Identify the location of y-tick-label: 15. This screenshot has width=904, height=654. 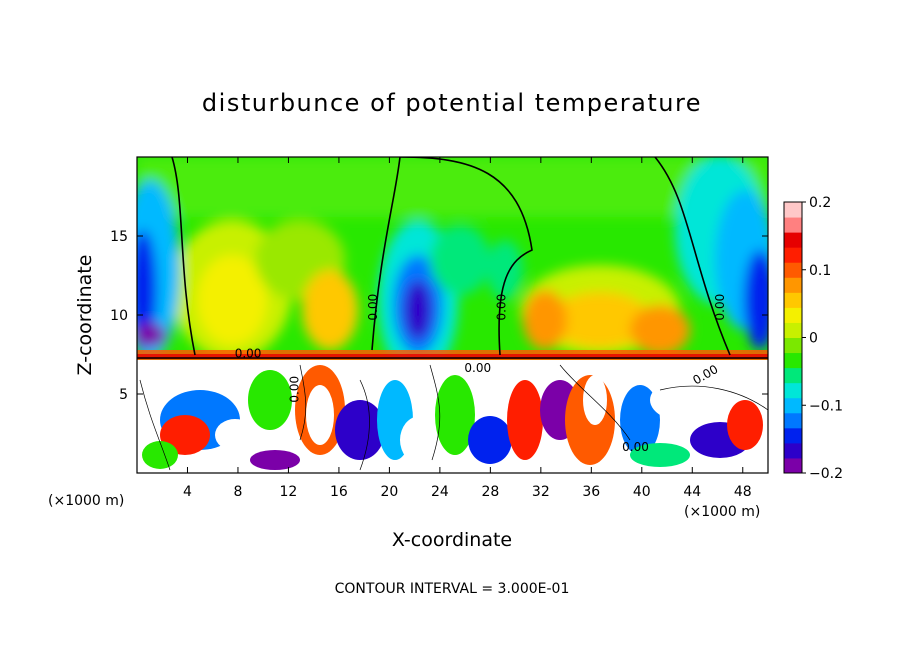
(119, 237).